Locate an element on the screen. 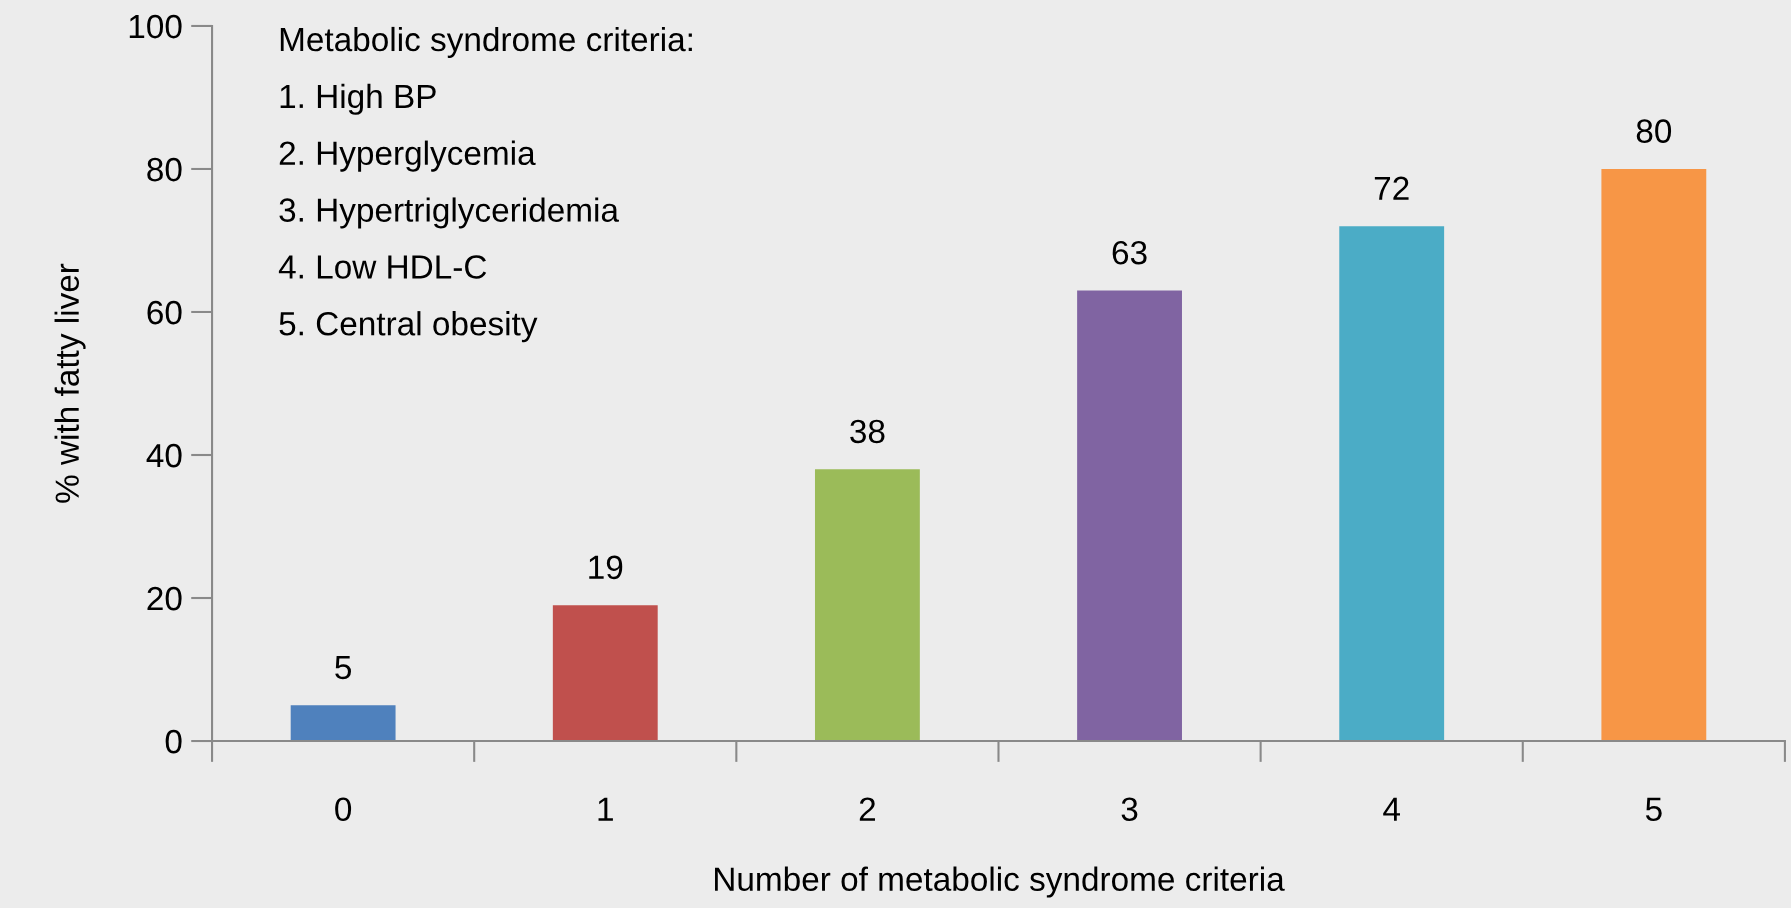  y-tick-label: 60 is located at coordinates (164, 312).